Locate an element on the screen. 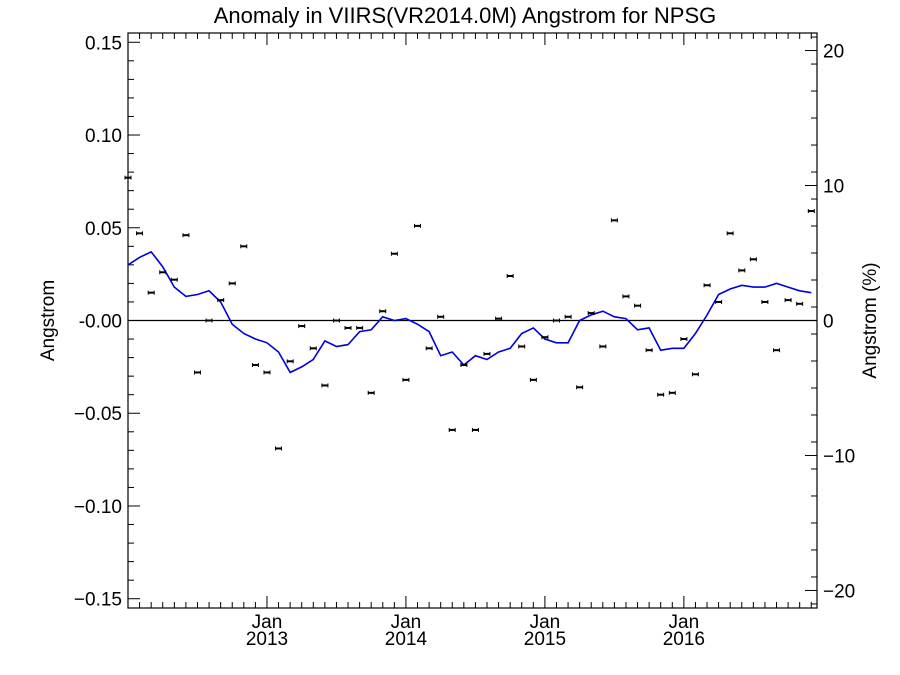 The width and height of the screenshot is (900, 675). x-tick-label-year: 2016 is located at coordinates (684, 639).